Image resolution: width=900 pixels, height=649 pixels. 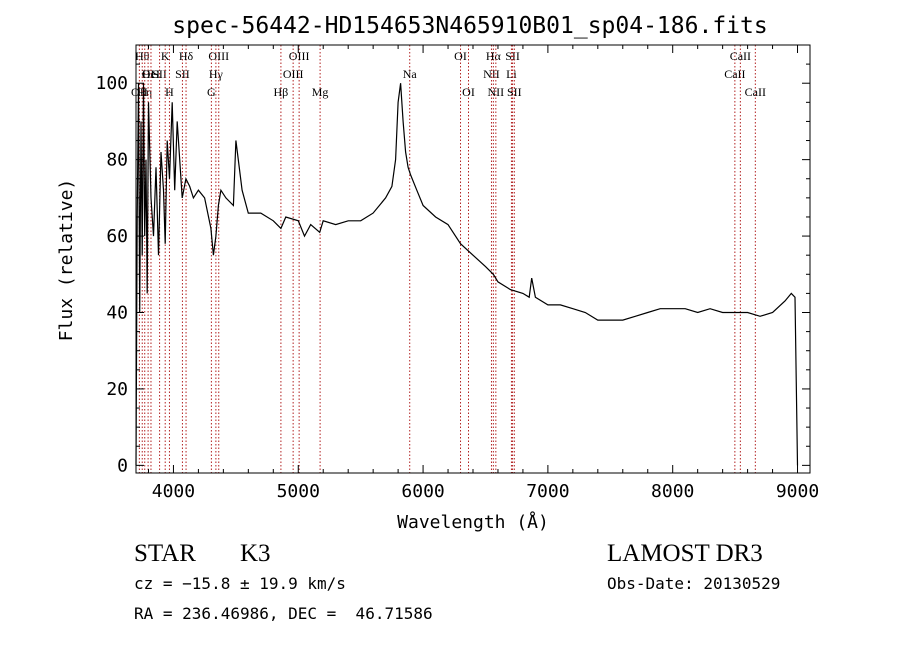 I want to click on line-marker-label-19: OI, so click(x=468, y=92).